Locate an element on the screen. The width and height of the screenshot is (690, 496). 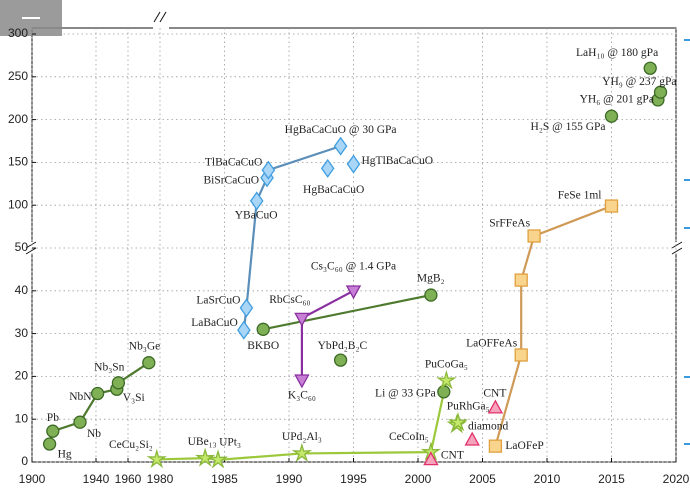
point-label: RbCsC₆₀ is located at coordinates (289, 300).